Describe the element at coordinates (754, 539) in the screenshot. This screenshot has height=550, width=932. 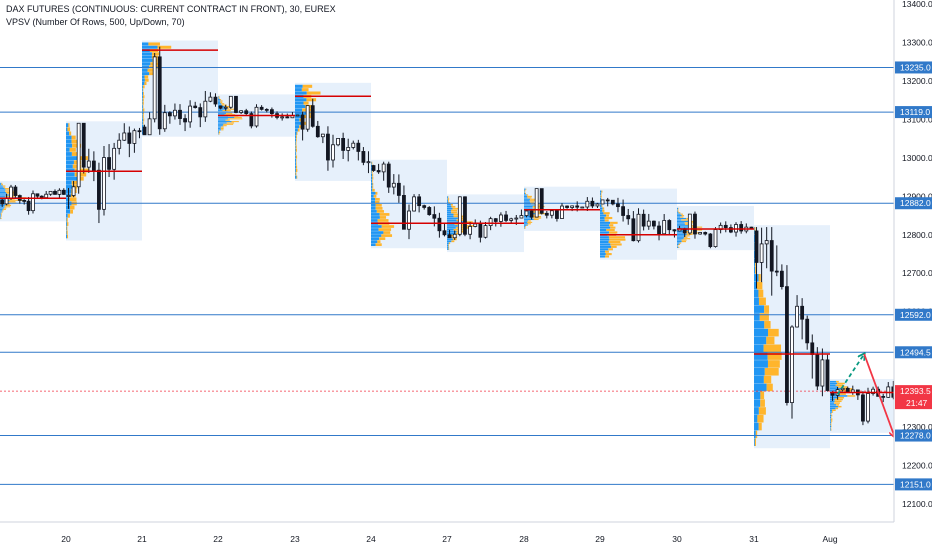
I see `x-tick-label: 31` at that location.